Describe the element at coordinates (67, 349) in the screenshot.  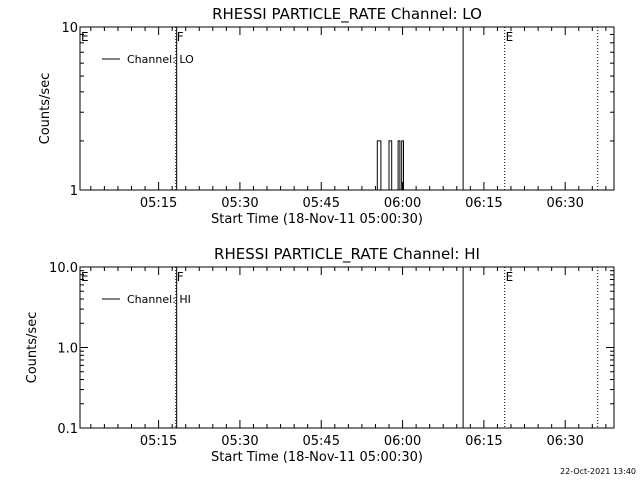
I see `y-tick-label: 1.0` at that location.